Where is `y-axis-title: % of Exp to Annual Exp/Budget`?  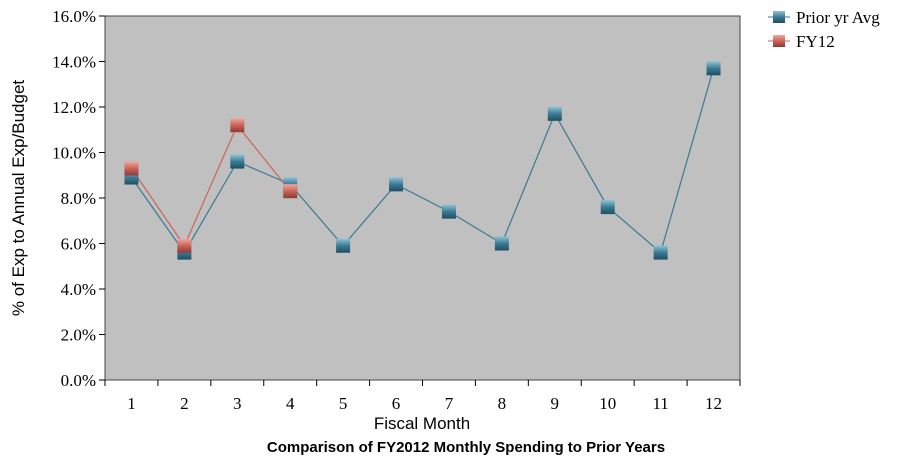
y-axis-title: % of Exp to Annual Exp/Budget is located at coordinates (18, 198).